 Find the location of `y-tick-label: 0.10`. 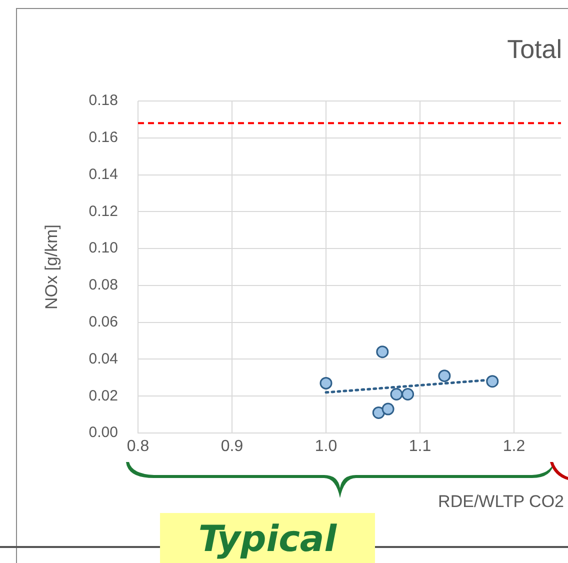

y-tick-label: 0.10 is located at coordinates (103, 248).